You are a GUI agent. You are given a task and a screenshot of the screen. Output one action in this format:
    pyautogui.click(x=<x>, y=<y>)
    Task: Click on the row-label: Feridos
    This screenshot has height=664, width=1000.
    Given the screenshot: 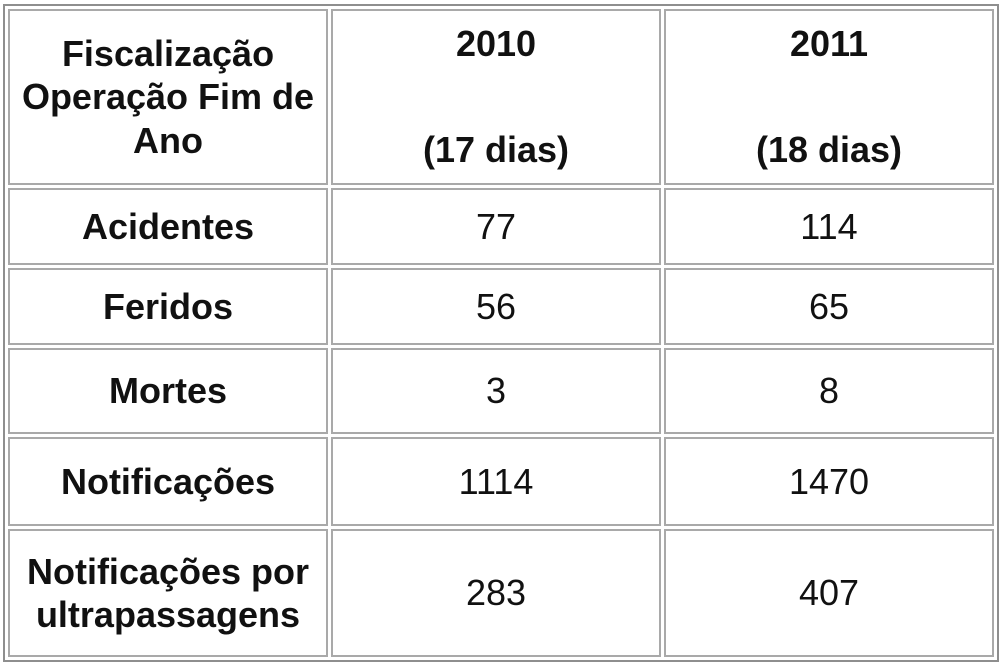 What is the action you would take?
    pyautogui.click(x=168, y=306)
    